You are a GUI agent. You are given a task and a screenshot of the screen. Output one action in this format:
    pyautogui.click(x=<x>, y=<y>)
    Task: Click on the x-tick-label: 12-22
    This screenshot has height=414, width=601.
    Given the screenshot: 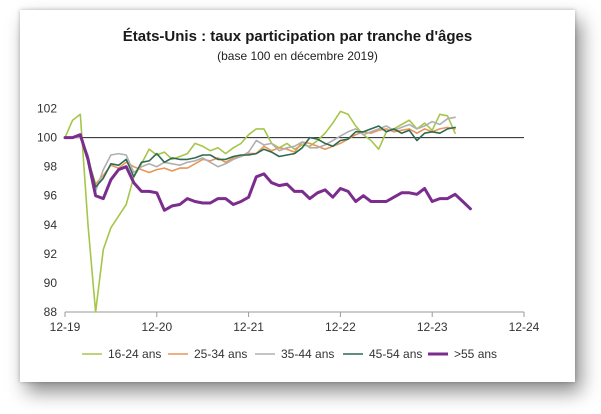 What is the action you would take?
    pyautogui.click(x=340, y=327)
    